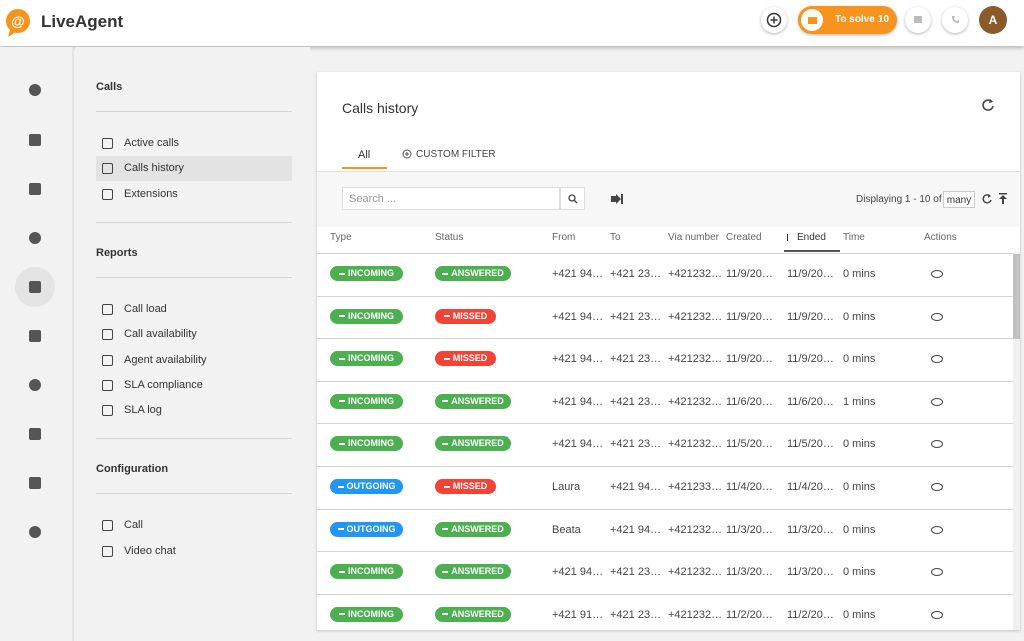 Image resolution: width=1024 pixels, height=641 pixels. Describe the element at coordinates (1003, 199) in the screenshot. I see `scroll-top` at that location.